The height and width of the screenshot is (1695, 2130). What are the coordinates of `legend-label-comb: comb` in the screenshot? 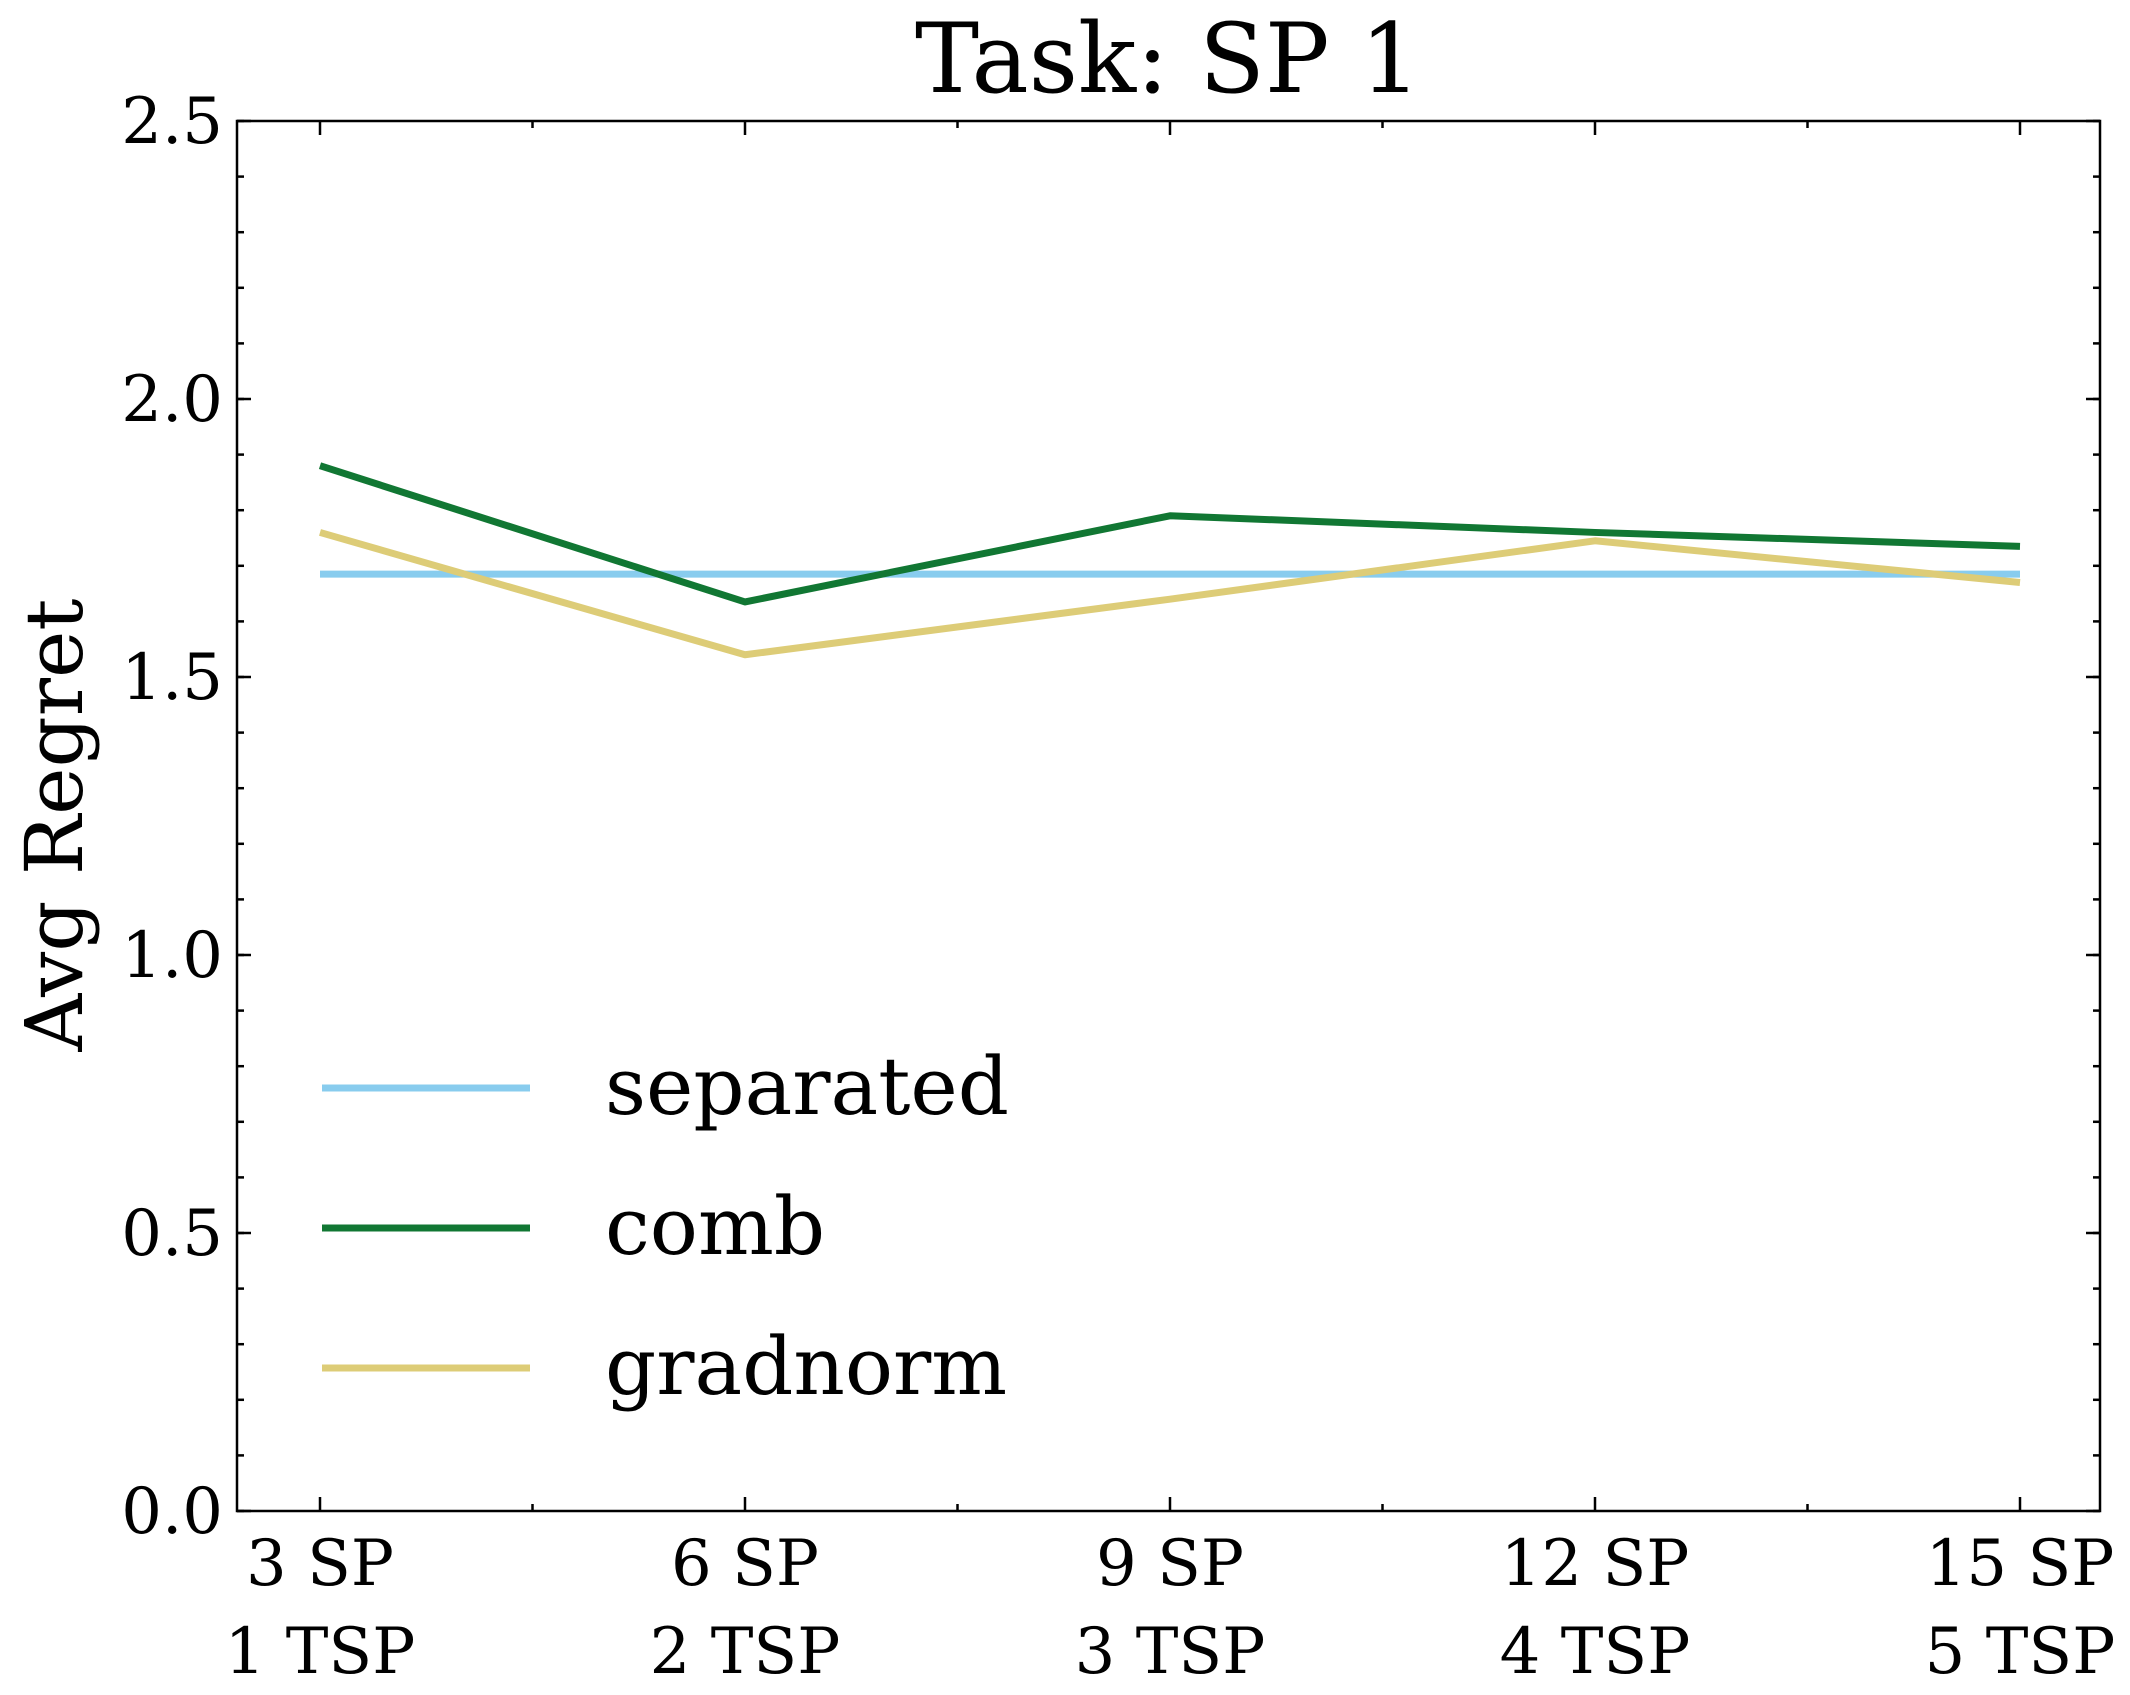 It's located at (715, 1226).